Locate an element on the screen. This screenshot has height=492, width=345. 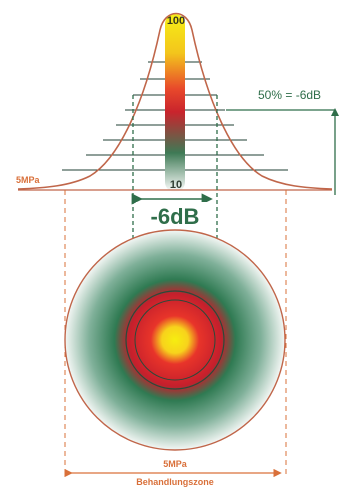
pressure-scale-bar is located at coordinates (175, 103).